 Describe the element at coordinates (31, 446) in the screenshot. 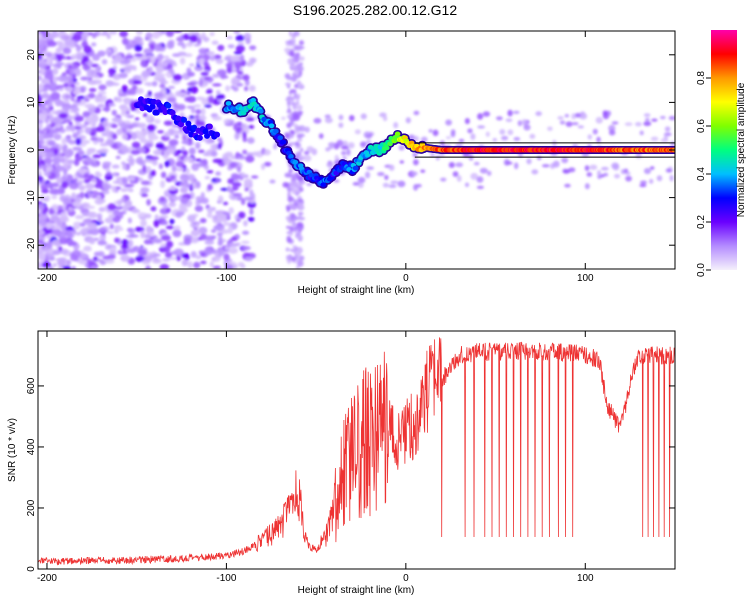

I see `snr-y-tick-label: 400` at that location.